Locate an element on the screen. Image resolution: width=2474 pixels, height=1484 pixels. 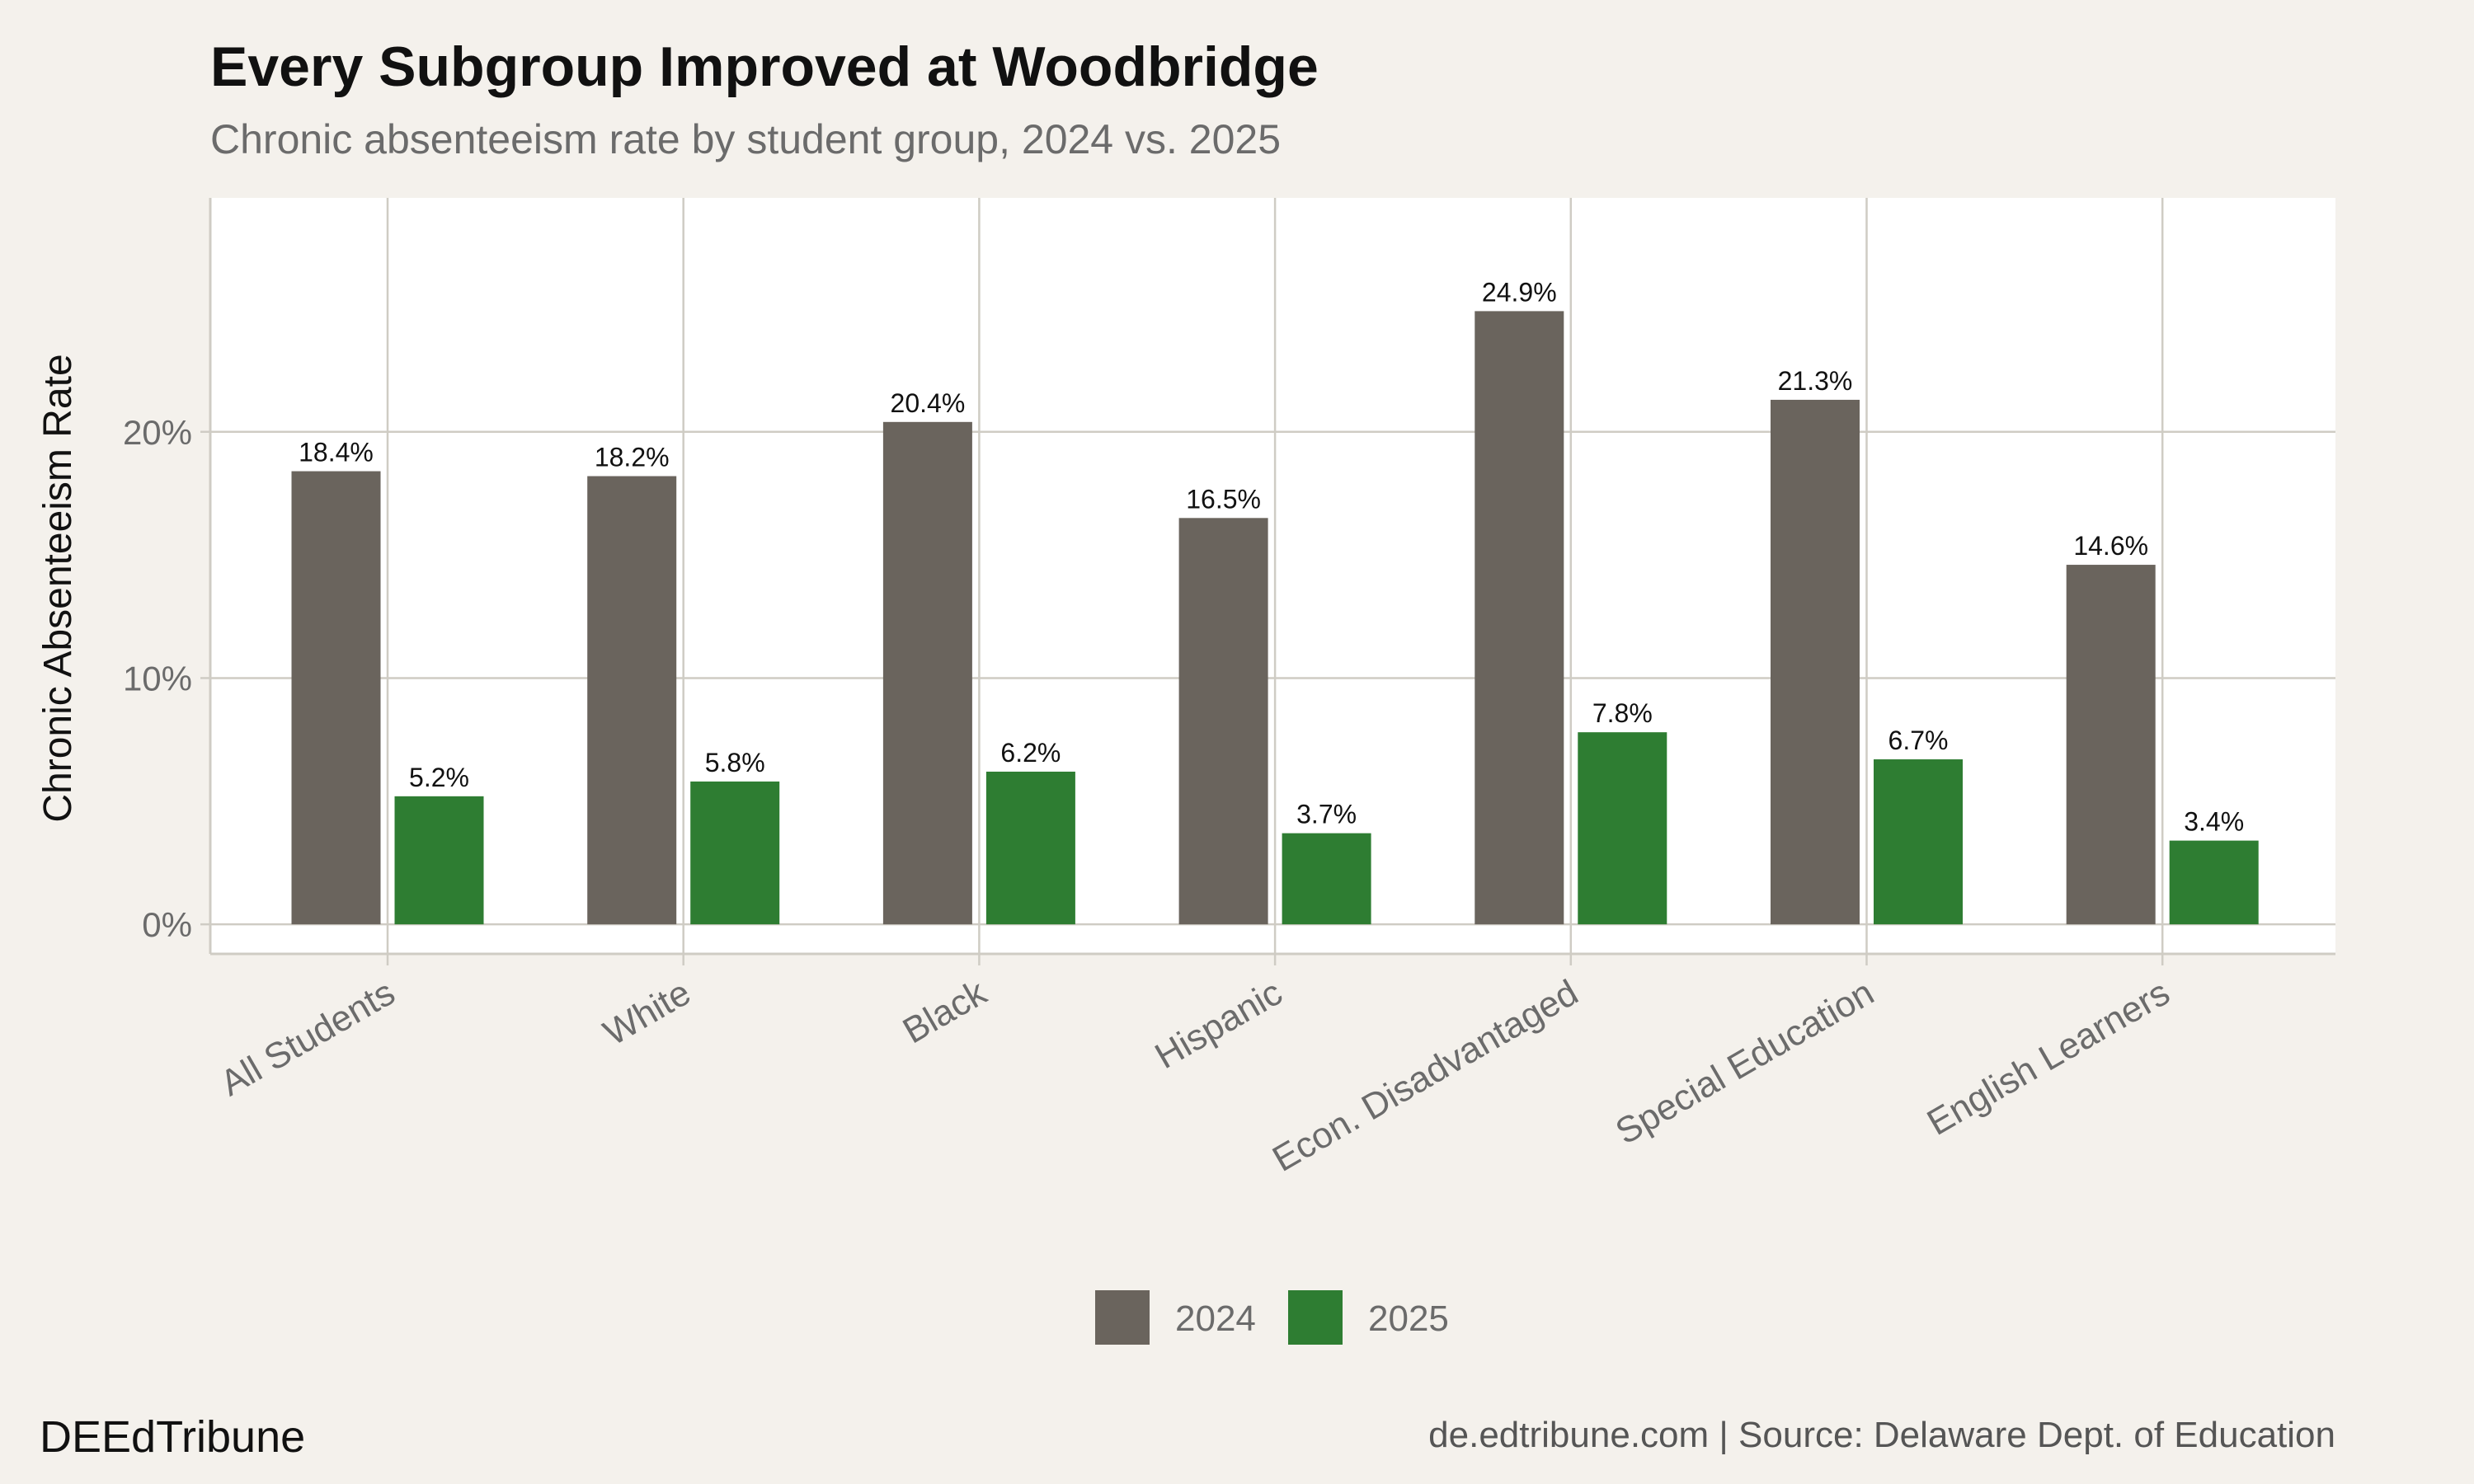
x-tick-label: Hispanic is located at coordinates (1218, 1024).